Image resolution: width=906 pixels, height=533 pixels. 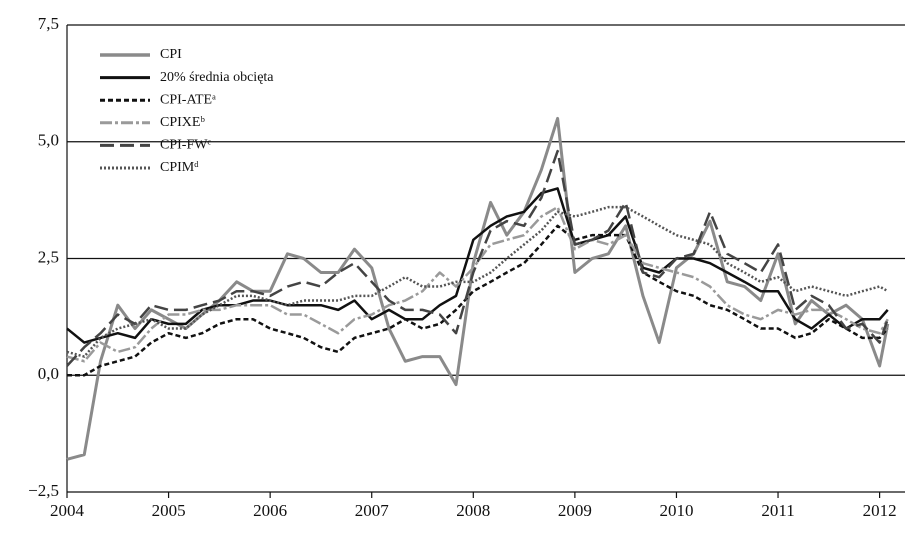 I want to click on legend-label: CPI-FWᶜ, so click(x=185, y=145).